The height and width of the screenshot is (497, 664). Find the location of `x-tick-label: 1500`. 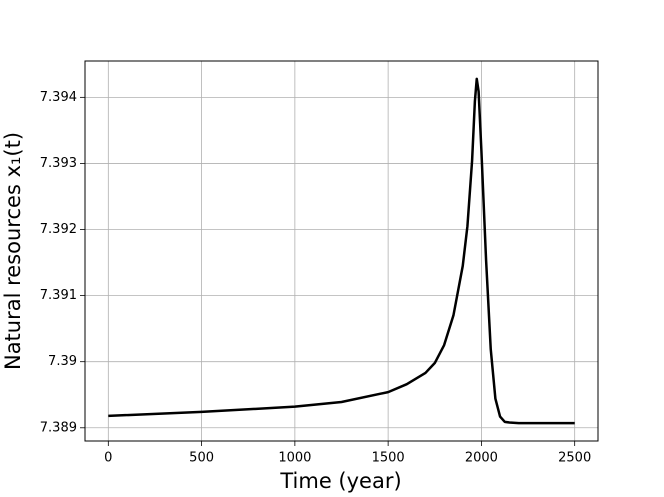

x-tick-label: 1500 is located at coordinates (388, 458).